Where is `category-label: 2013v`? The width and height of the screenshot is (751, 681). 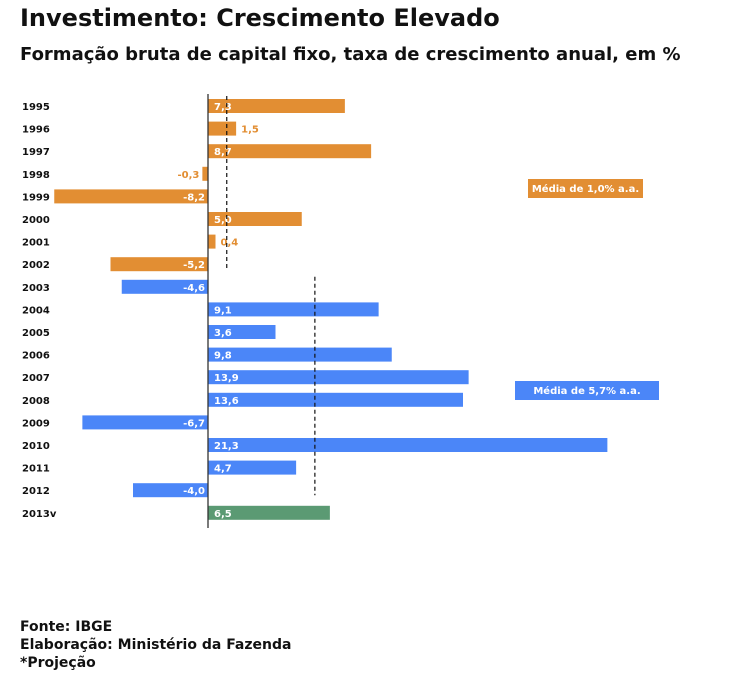
category-label: 2013v is located at coordinates (39, 514).